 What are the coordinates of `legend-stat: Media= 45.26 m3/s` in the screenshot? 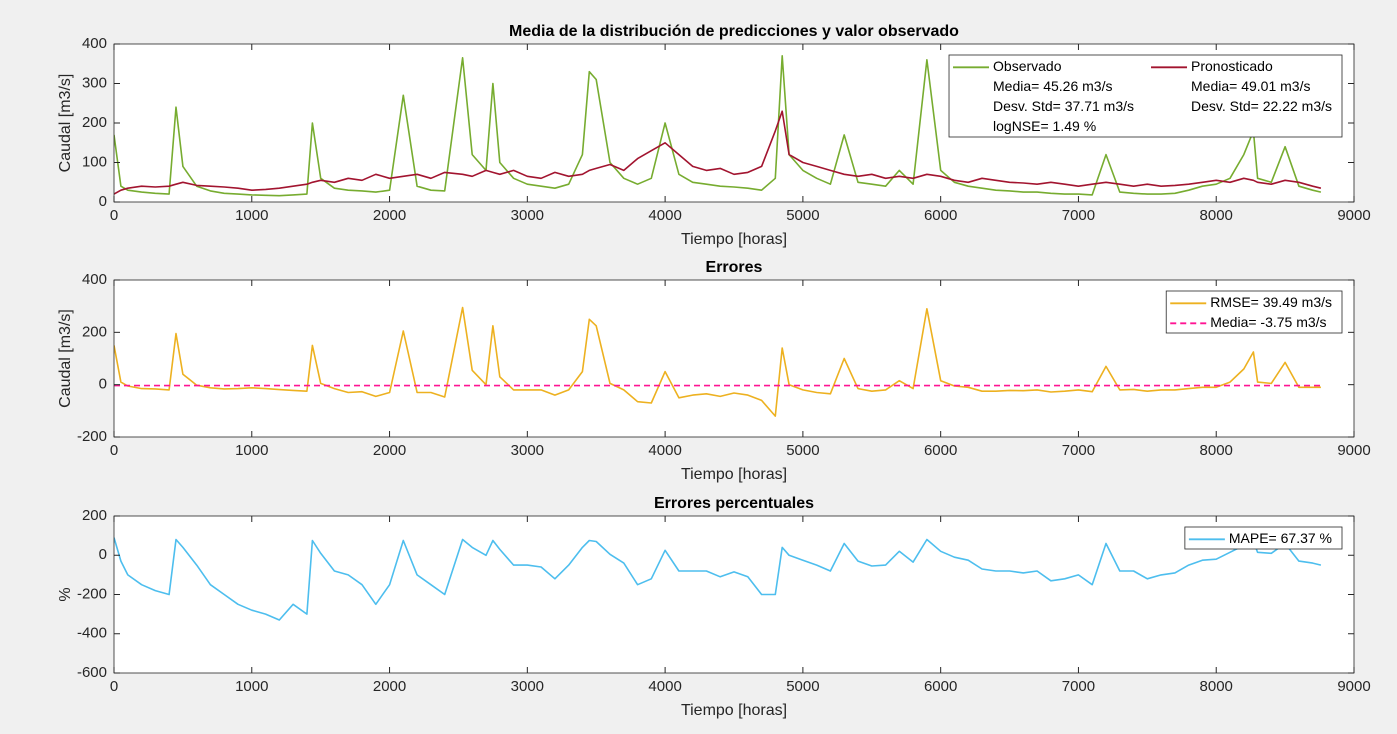 It's located at (1052, 86).